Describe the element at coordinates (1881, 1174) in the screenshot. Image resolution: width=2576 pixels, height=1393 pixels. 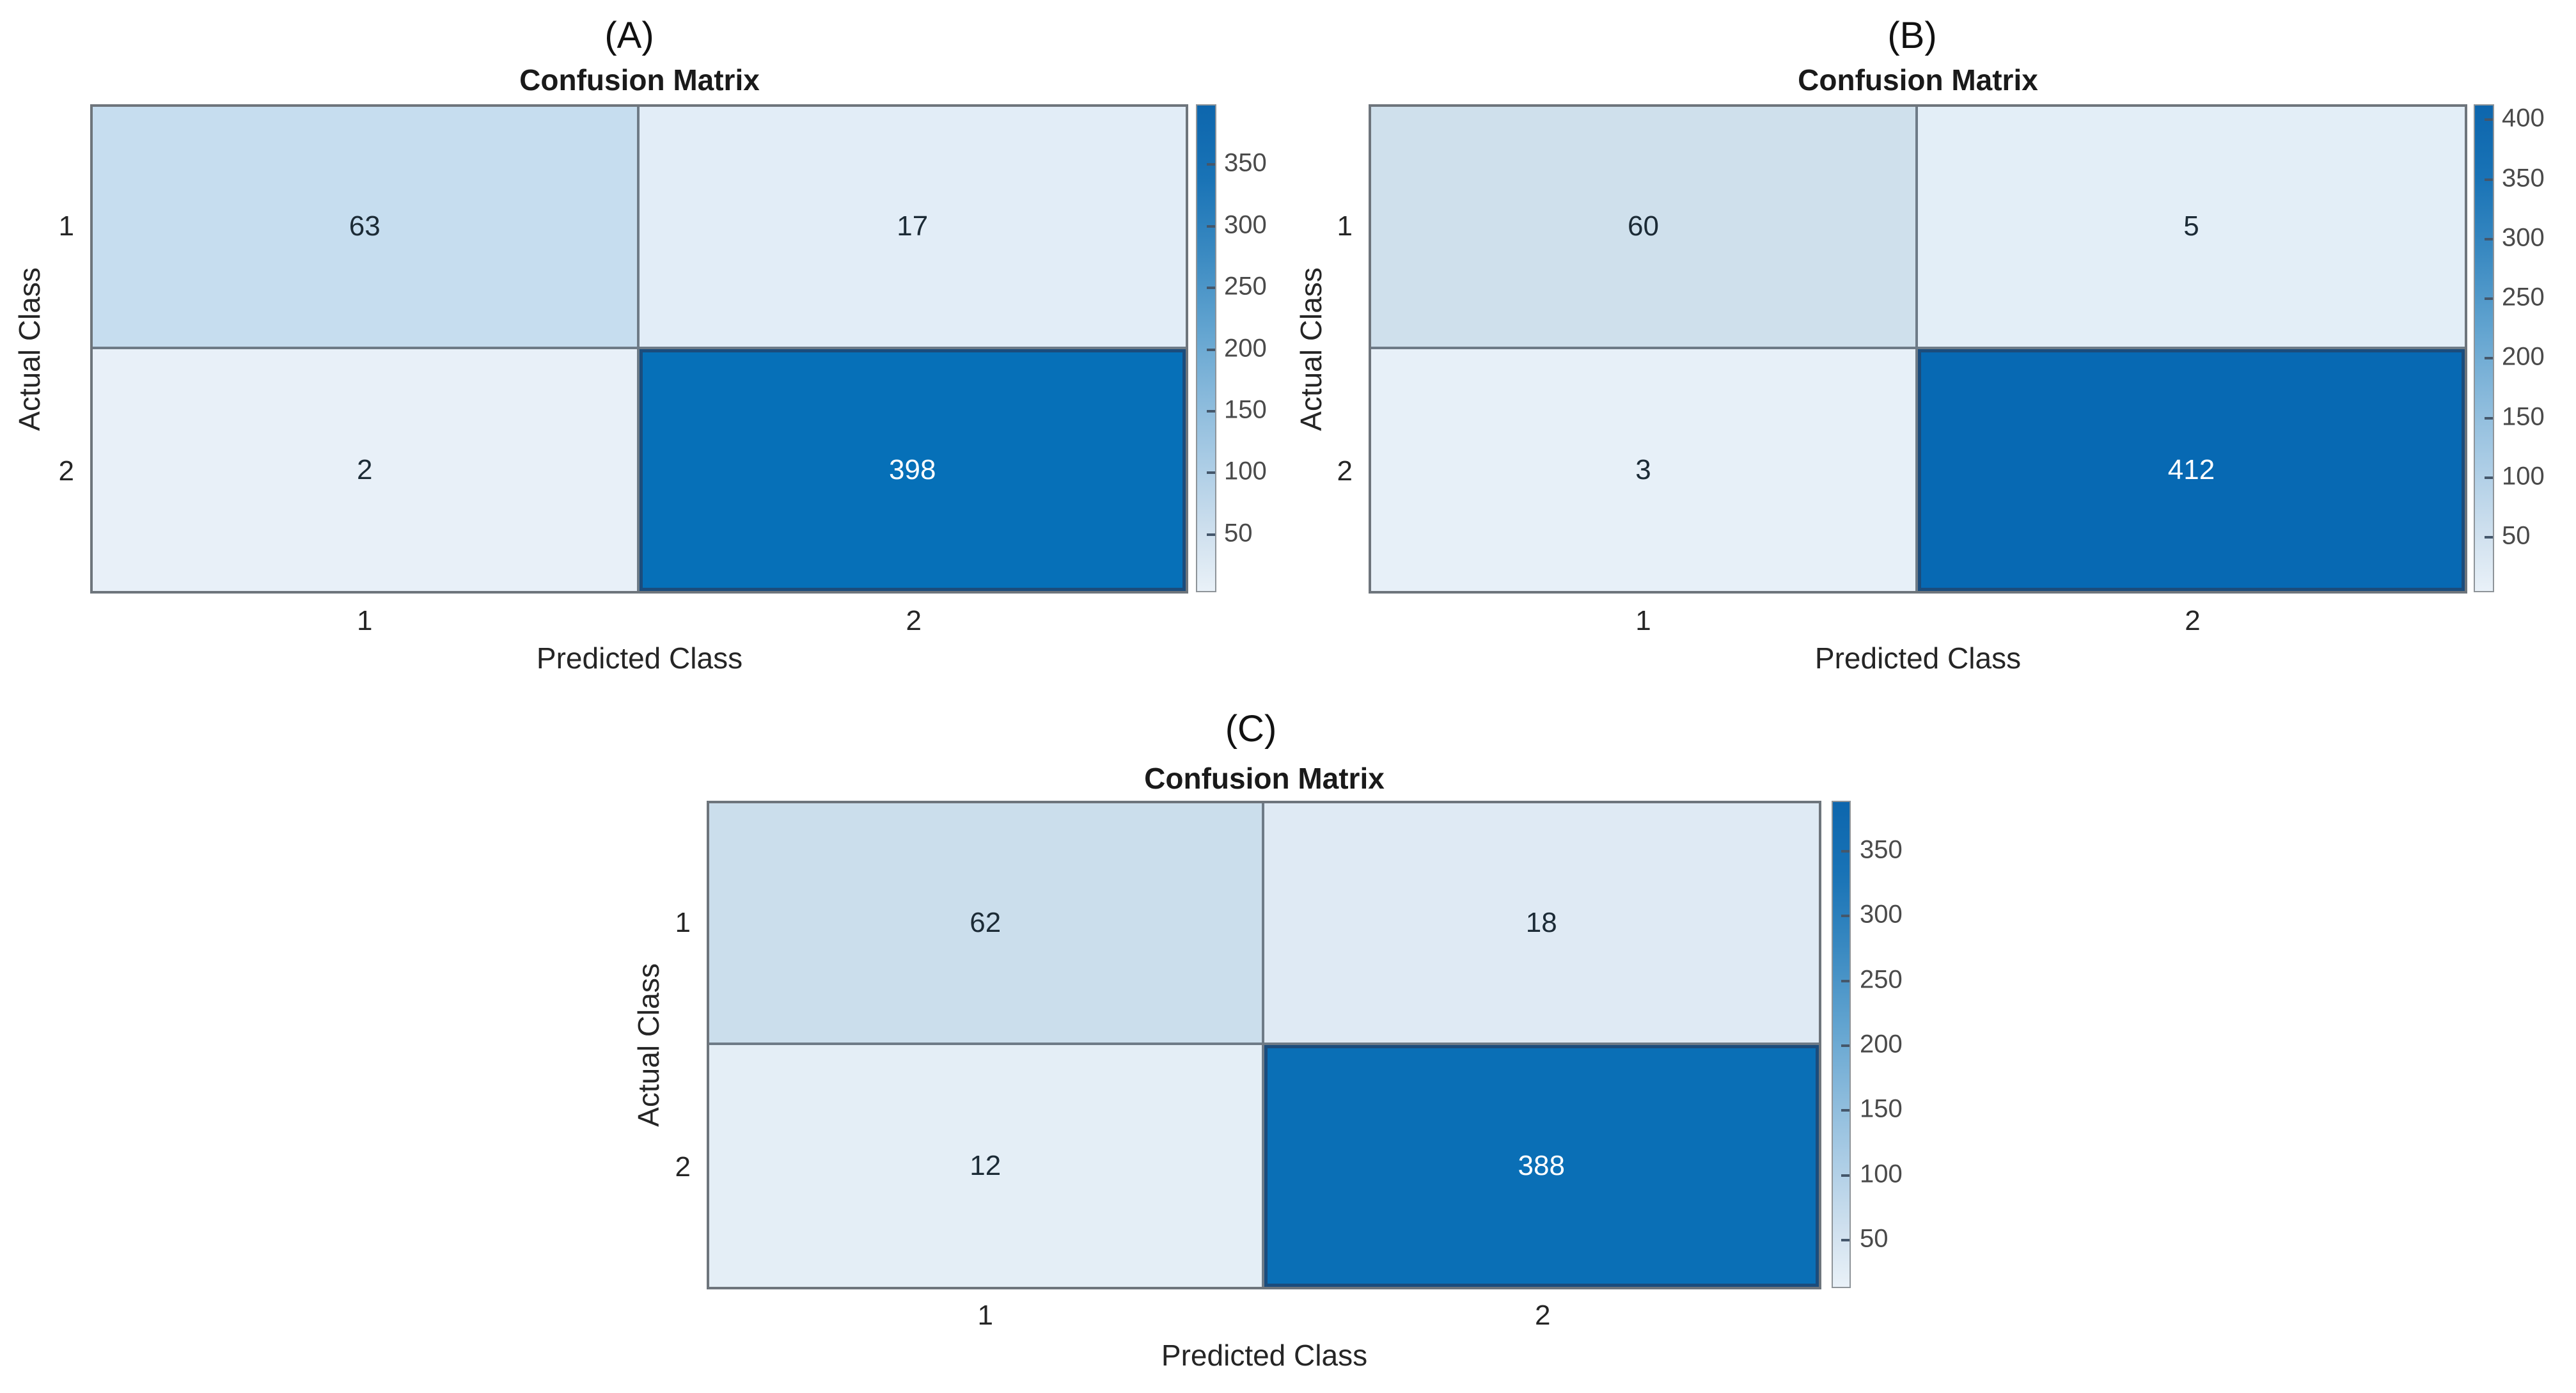
I see `colorbar-tick-label-C-100: 100` at that location.